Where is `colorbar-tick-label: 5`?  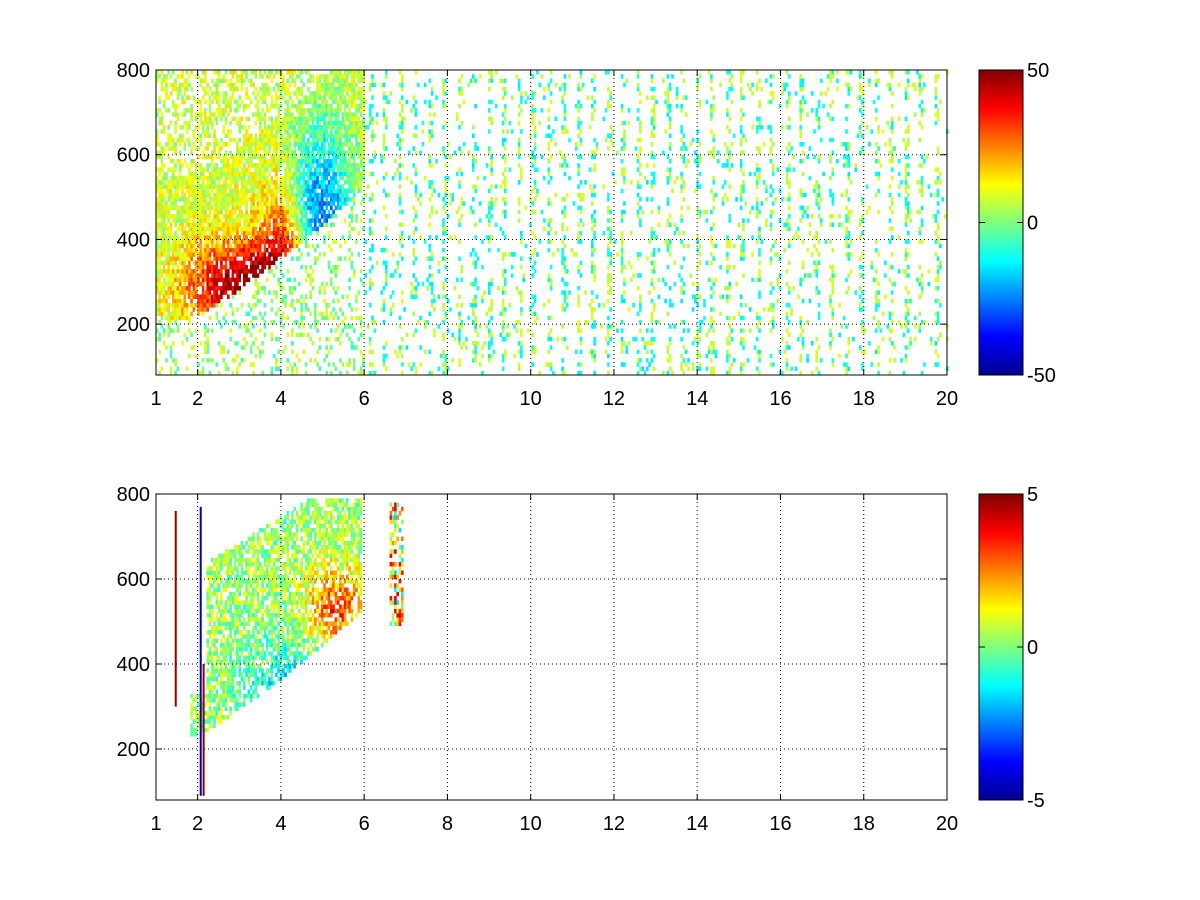
colorbar-tick-label: 5 is located at coordinates (1032, 495).